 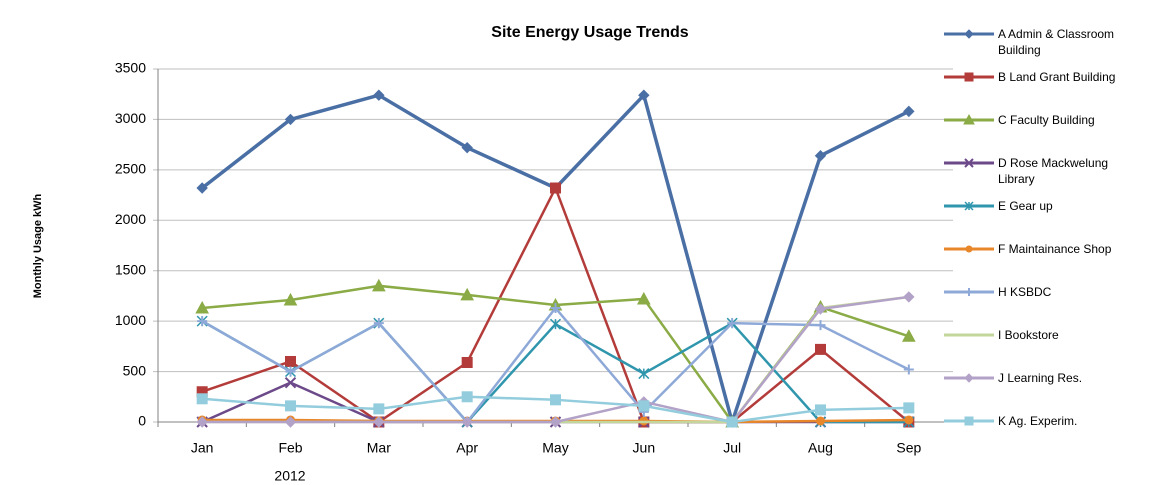 I want to click on legend-label: K Ag. Experim., so click(x=1038, y=421).